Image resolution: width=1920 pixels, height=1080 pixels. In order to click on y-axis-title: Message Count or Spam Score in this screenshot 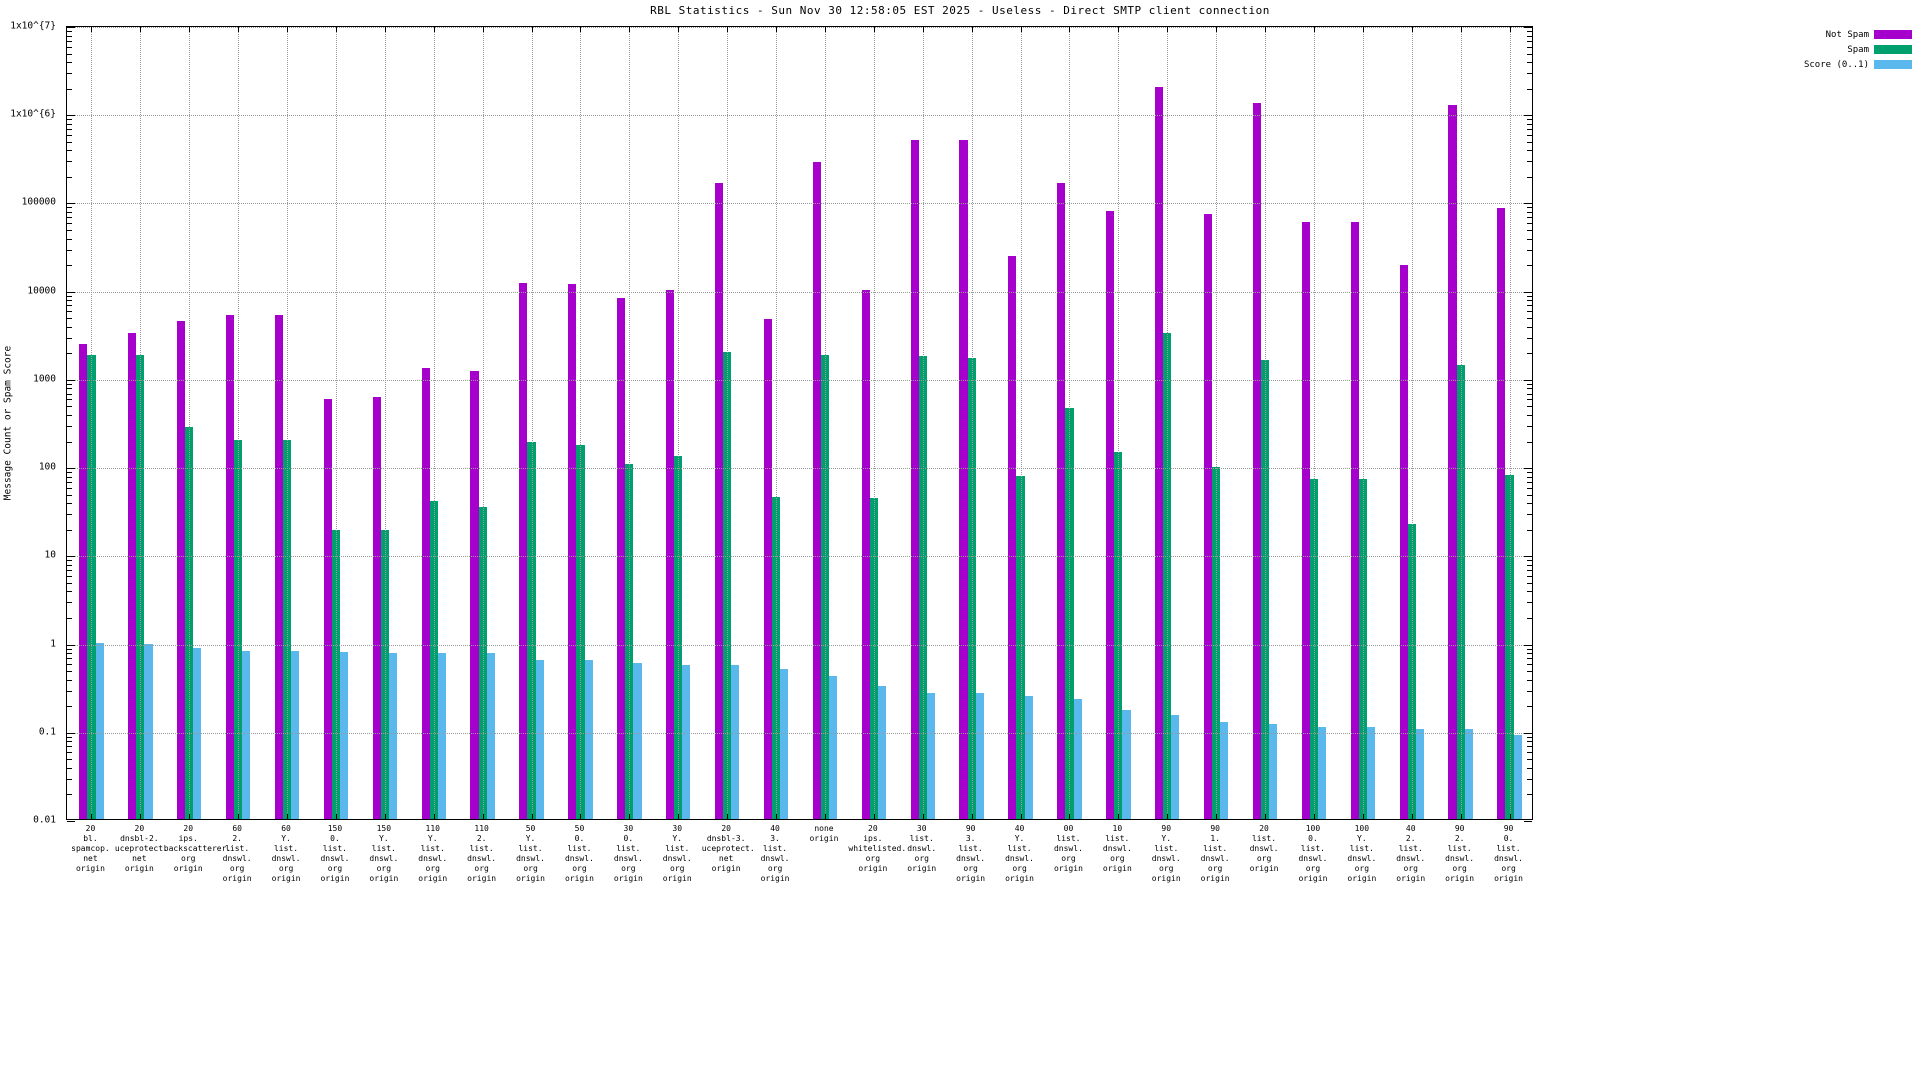, I will do `click(8, 423)`.